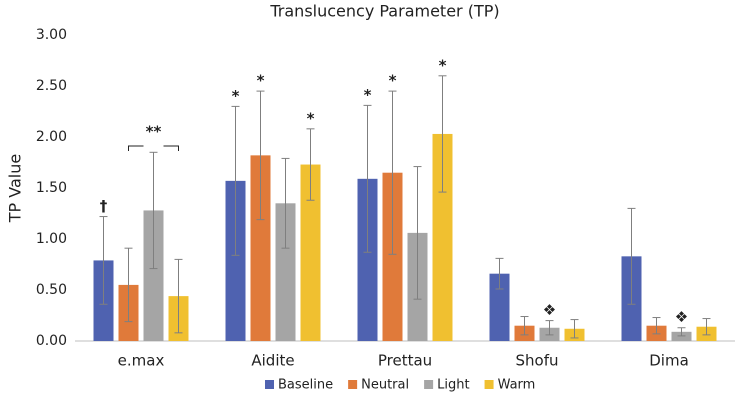  What do you see at coordinates (153, 148) in the screenshot?
I see `significance-bracket` at bounding box center [153, 148].